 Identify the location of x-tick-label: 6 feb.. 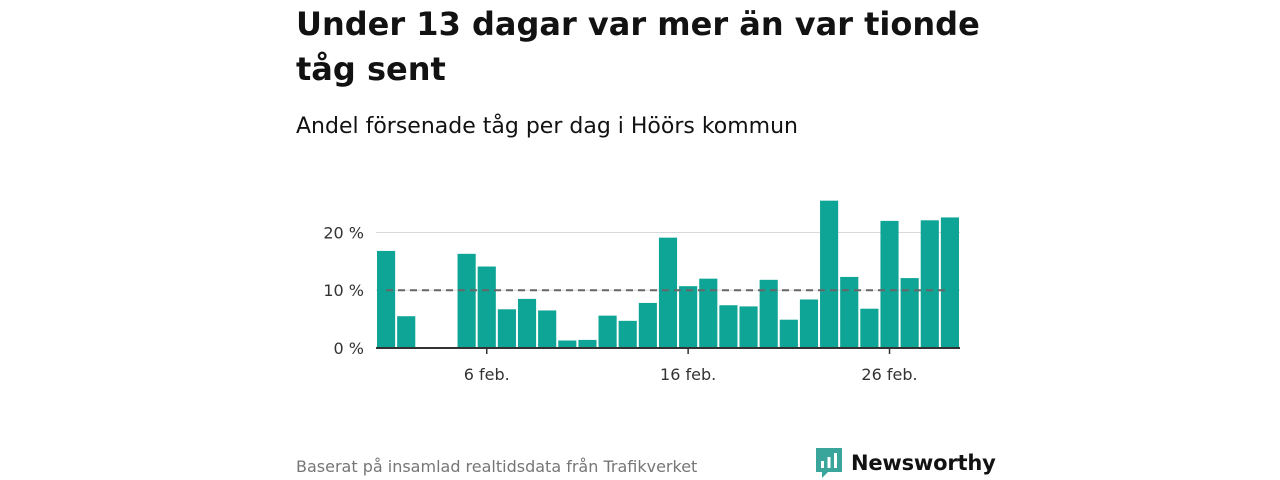
(487, 374).